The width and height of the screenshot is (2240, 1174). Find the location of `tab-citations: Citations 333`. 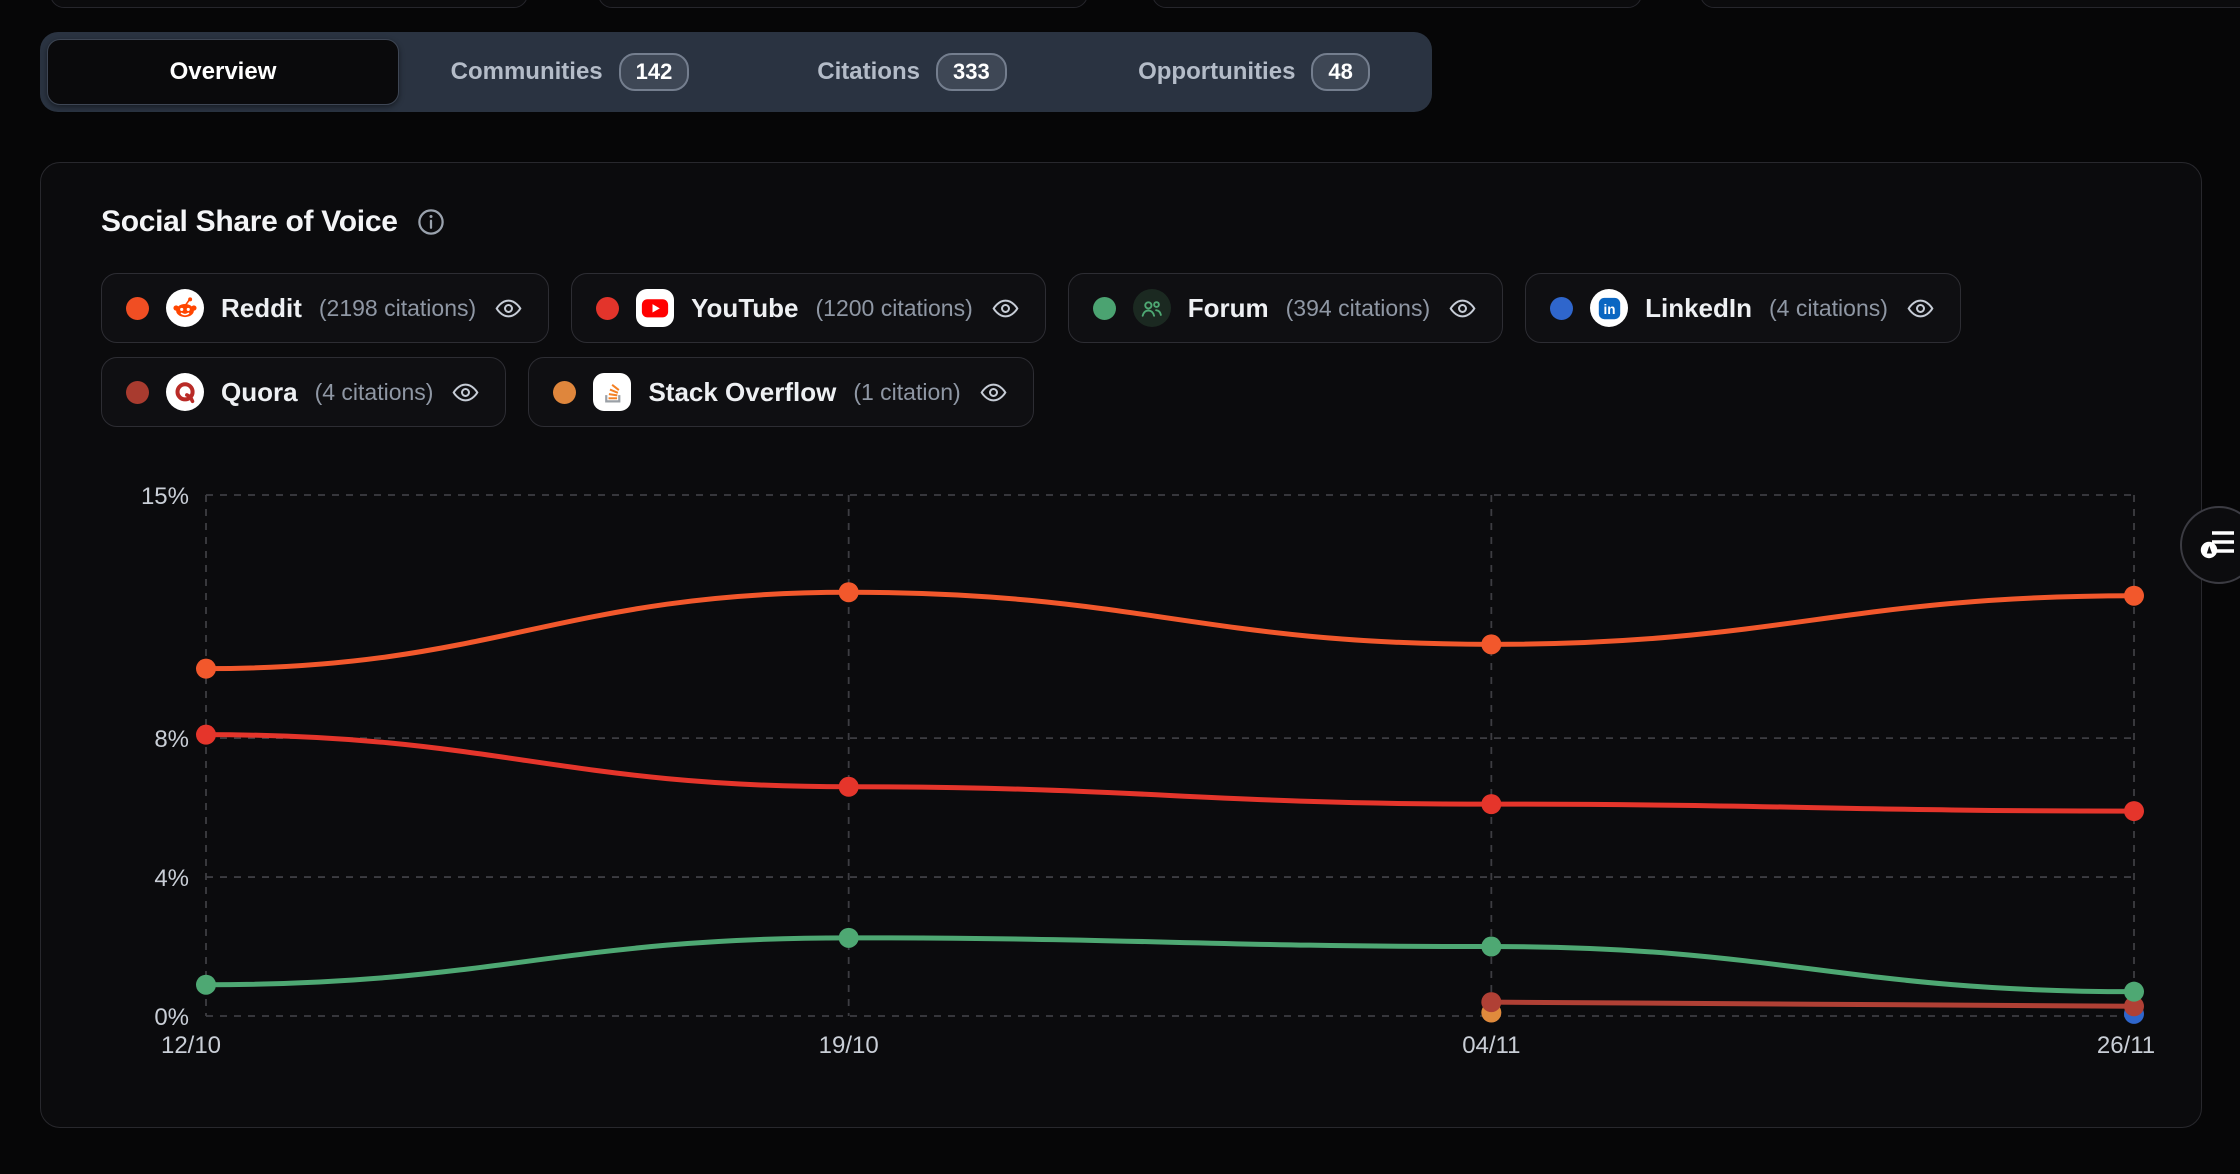

tab-citations: Citations 333 is located at coordinates (912, 72).